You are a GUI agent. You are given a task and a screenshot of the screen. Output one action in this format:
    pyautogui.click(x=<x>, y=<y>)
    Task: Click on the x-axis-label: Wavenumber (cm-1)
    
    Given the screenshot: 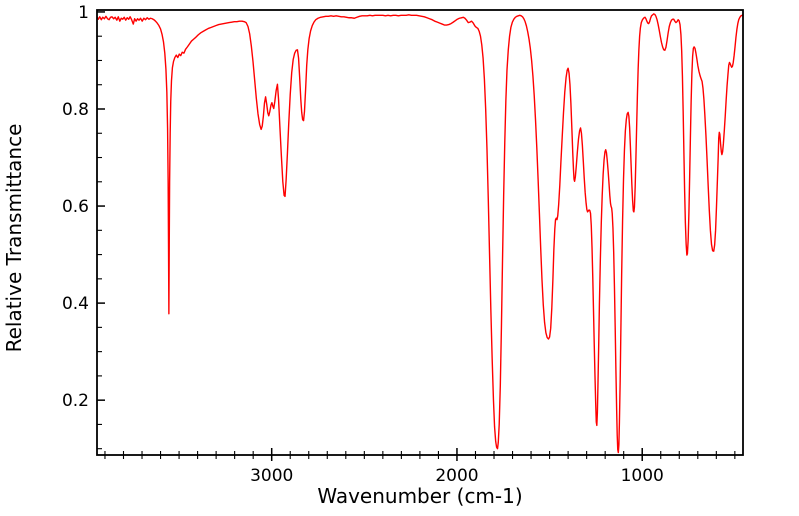 What is the action you would take?
    pyautogui.click(x=419, y=496)
    